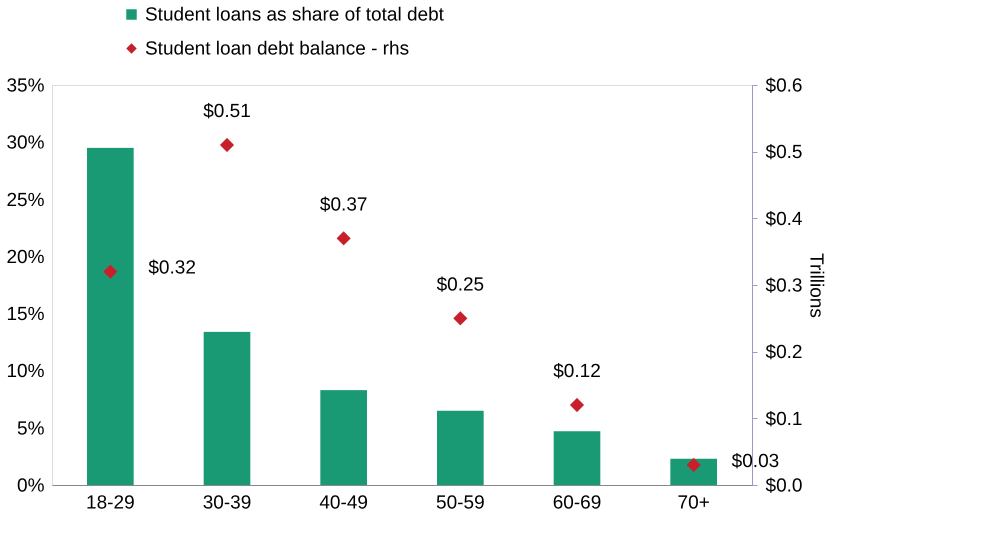 Image resolution: width=988 pixels, height=540 pixels. Describe the element at coordinates (25, 200) in the screenshot. I see `y-tick-label: 25%` at that location.